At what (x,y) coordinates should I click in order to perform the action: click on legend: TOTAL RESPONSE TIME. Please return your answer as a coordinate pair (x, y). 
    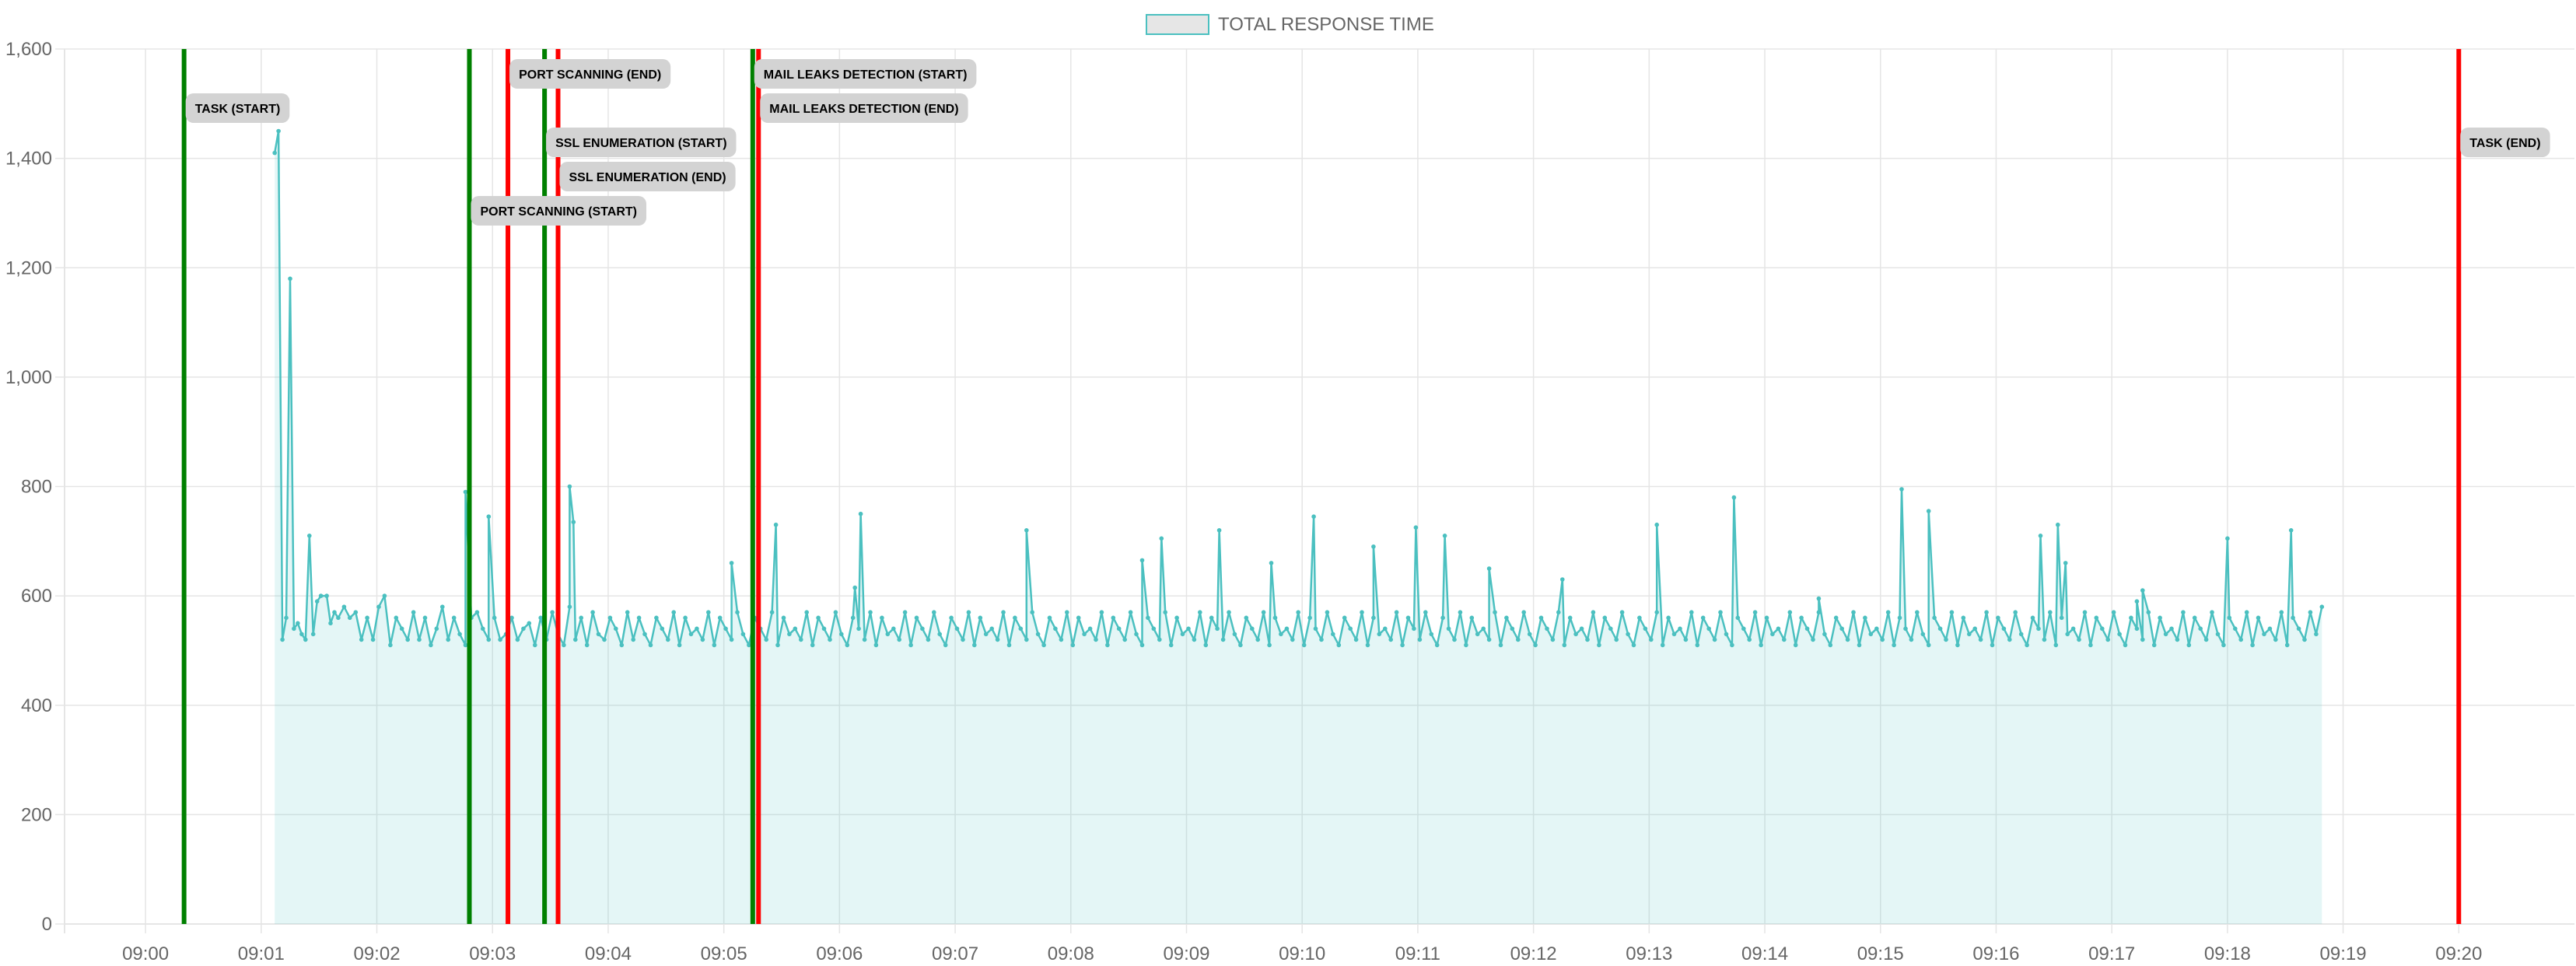
    Looking at the image, I should click on (1290, 25).